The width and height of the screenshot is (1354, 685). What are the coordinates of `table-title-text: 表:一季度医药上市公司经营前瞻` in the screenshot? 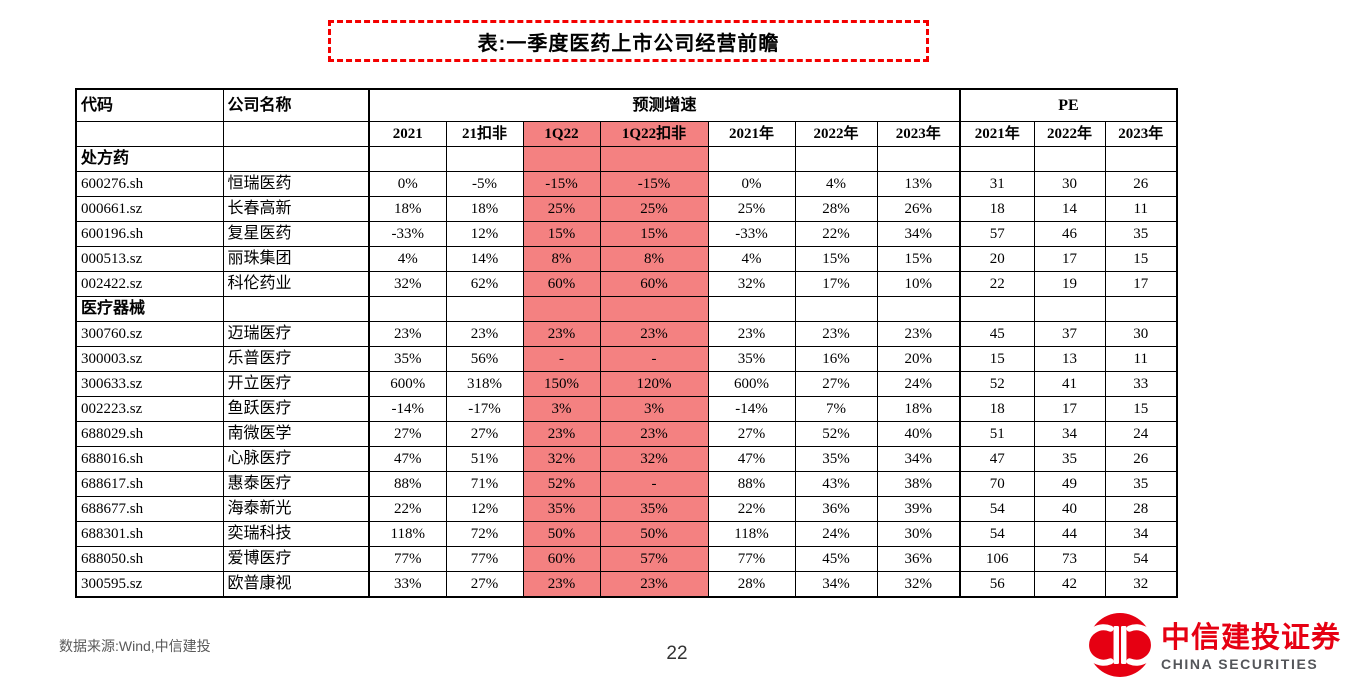 It's located at (628, 43).